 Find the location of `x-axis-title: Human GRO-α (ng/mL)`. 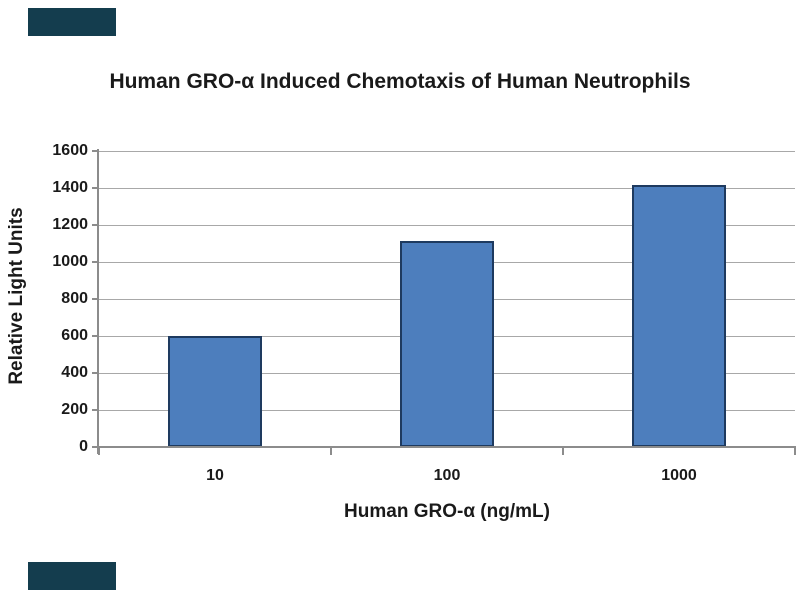

x-axis-title: Human GRO-α (ng/mL) is located at coordinates (447, 511).